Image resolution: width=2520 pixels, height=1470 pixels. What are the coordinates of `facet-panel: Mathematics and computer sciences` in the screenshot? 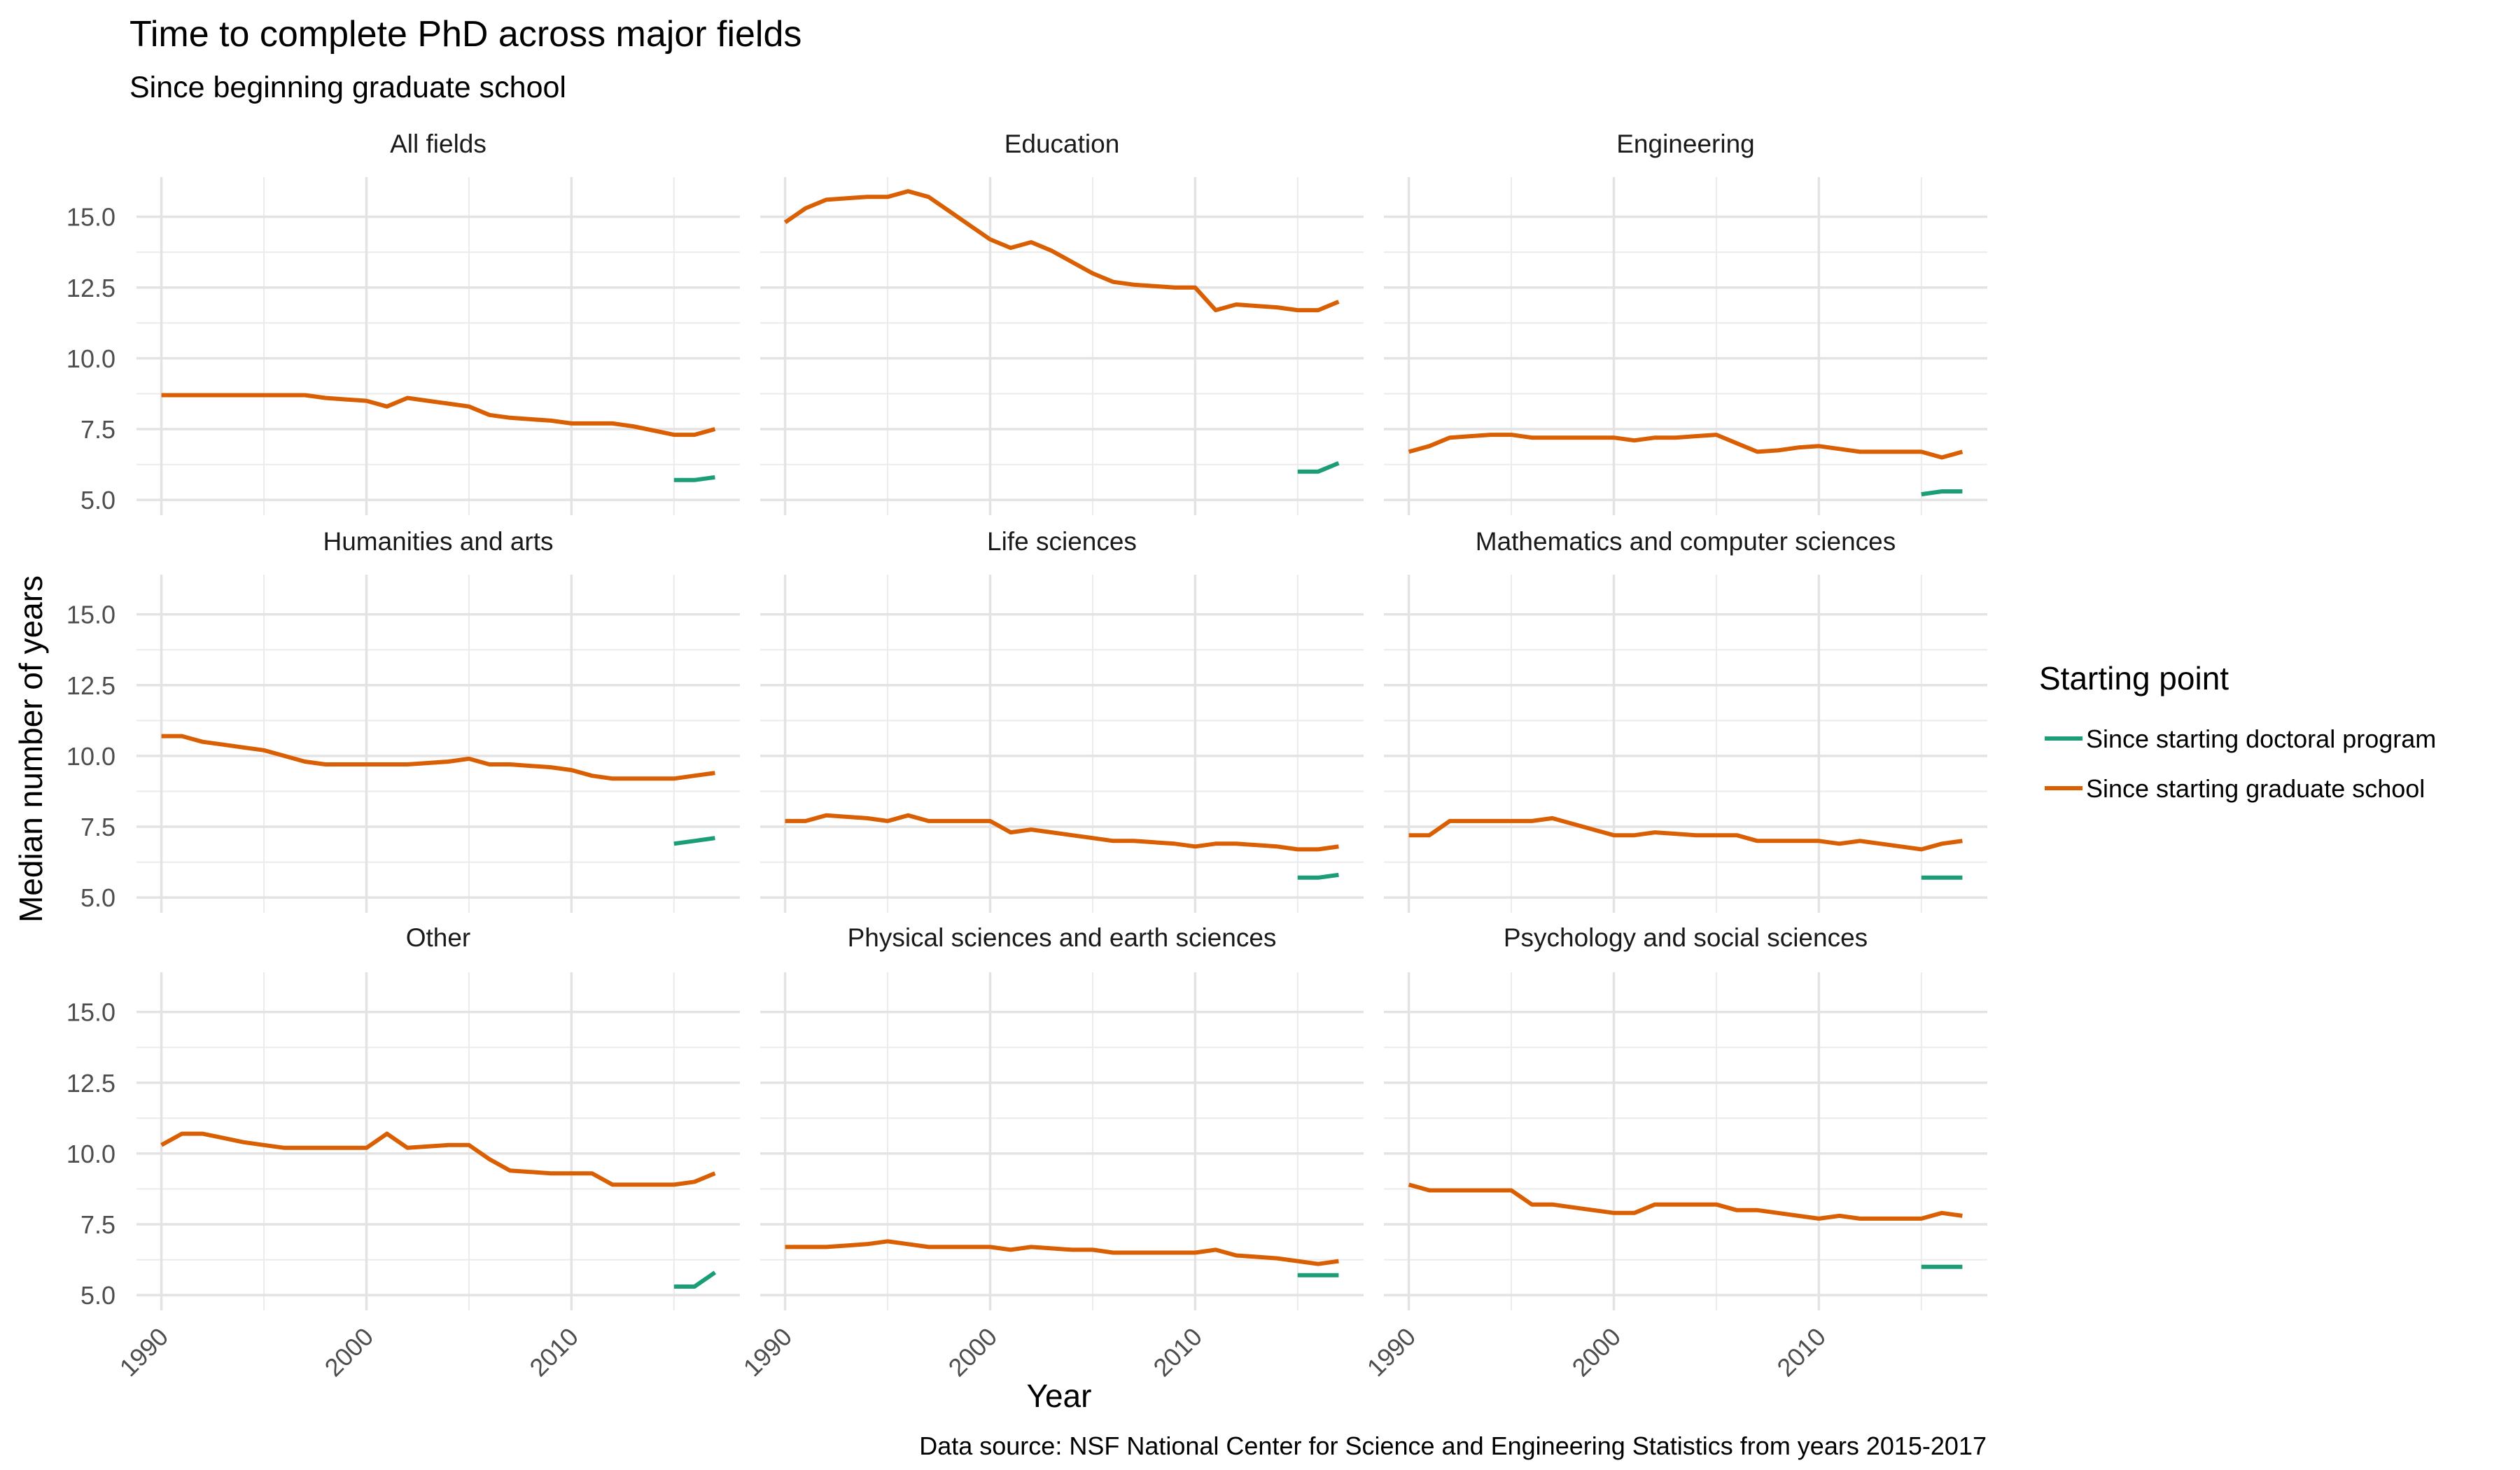 It's located at (1685, 720).